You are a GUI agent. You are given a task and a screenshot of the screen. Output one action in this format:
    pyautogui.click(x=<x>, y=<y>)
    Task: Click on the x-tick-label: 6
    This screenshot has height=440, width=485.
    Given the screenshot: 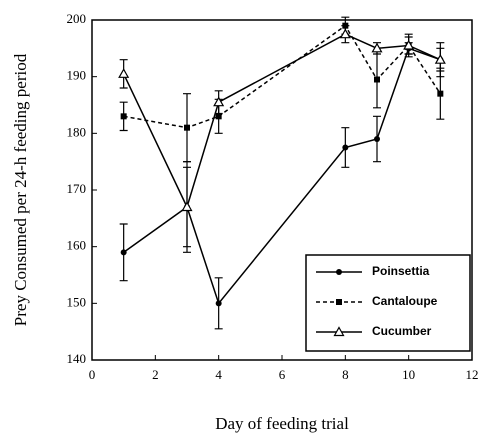 What is the action you would take?
    pyautogui.click(x=282, y=374)
    